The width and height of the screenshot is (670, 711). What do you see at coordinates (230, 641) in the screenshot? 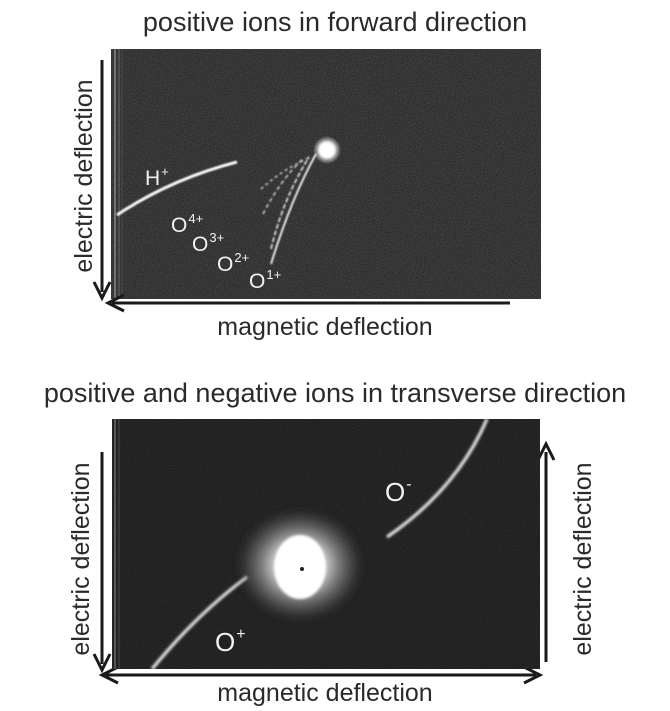
I see `ion-label-o-plus: O+` at bounding box center [230, 641].